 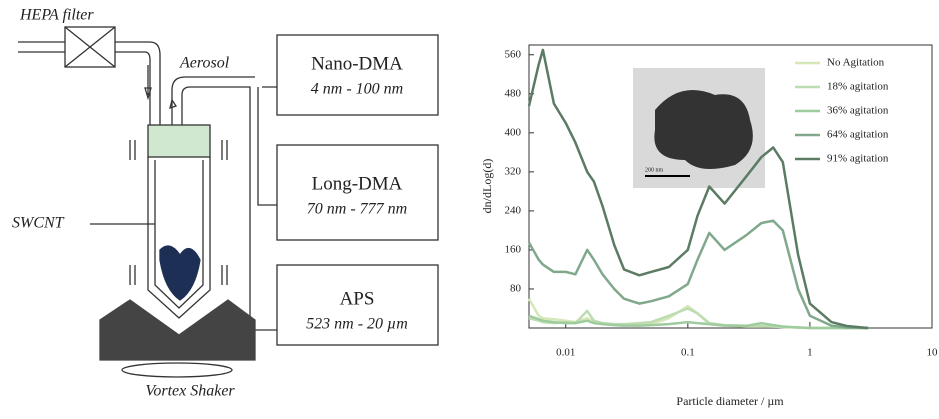 I want to click on x-tick-label: 1, so click(x=810, y=353).